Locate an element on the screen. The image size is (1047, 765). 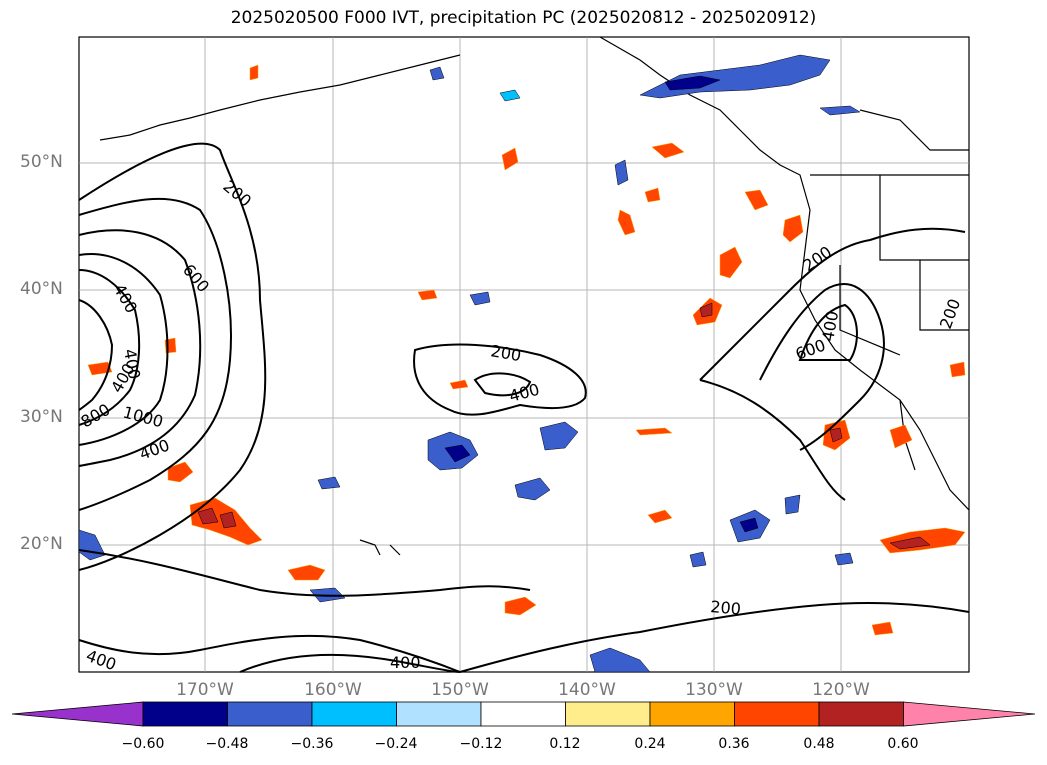
colorbar-tick: −0.48 is located at coordinates (227, 744).